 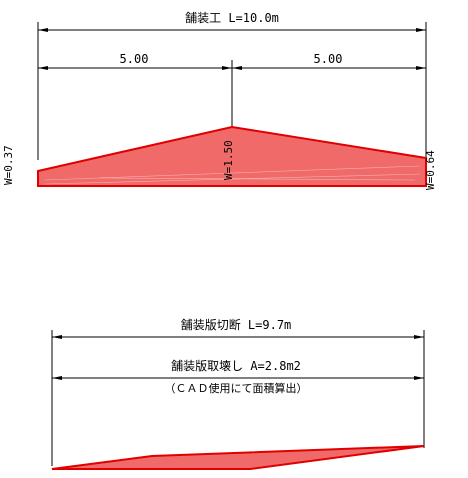 What do you see at coordinates (57, 337) in the screenshot?
I see `arrow-cut-left` at bounding box center [57, 337].